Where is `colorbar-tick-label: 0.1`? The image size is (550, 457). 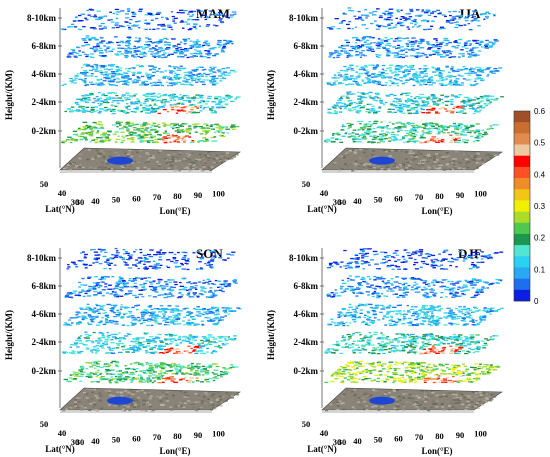 colorbar-tick-label: 0.1 is located at coordinates (540, 269).